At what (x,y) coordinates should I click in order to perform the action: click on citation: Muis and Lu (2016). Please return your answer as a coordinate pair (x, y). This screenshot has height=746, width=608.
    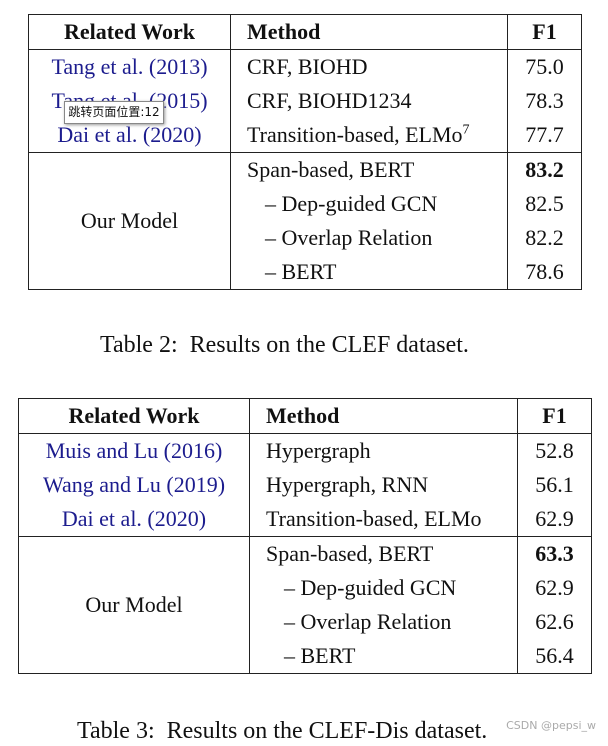
    Looking at the image, I should click on (134, 450).